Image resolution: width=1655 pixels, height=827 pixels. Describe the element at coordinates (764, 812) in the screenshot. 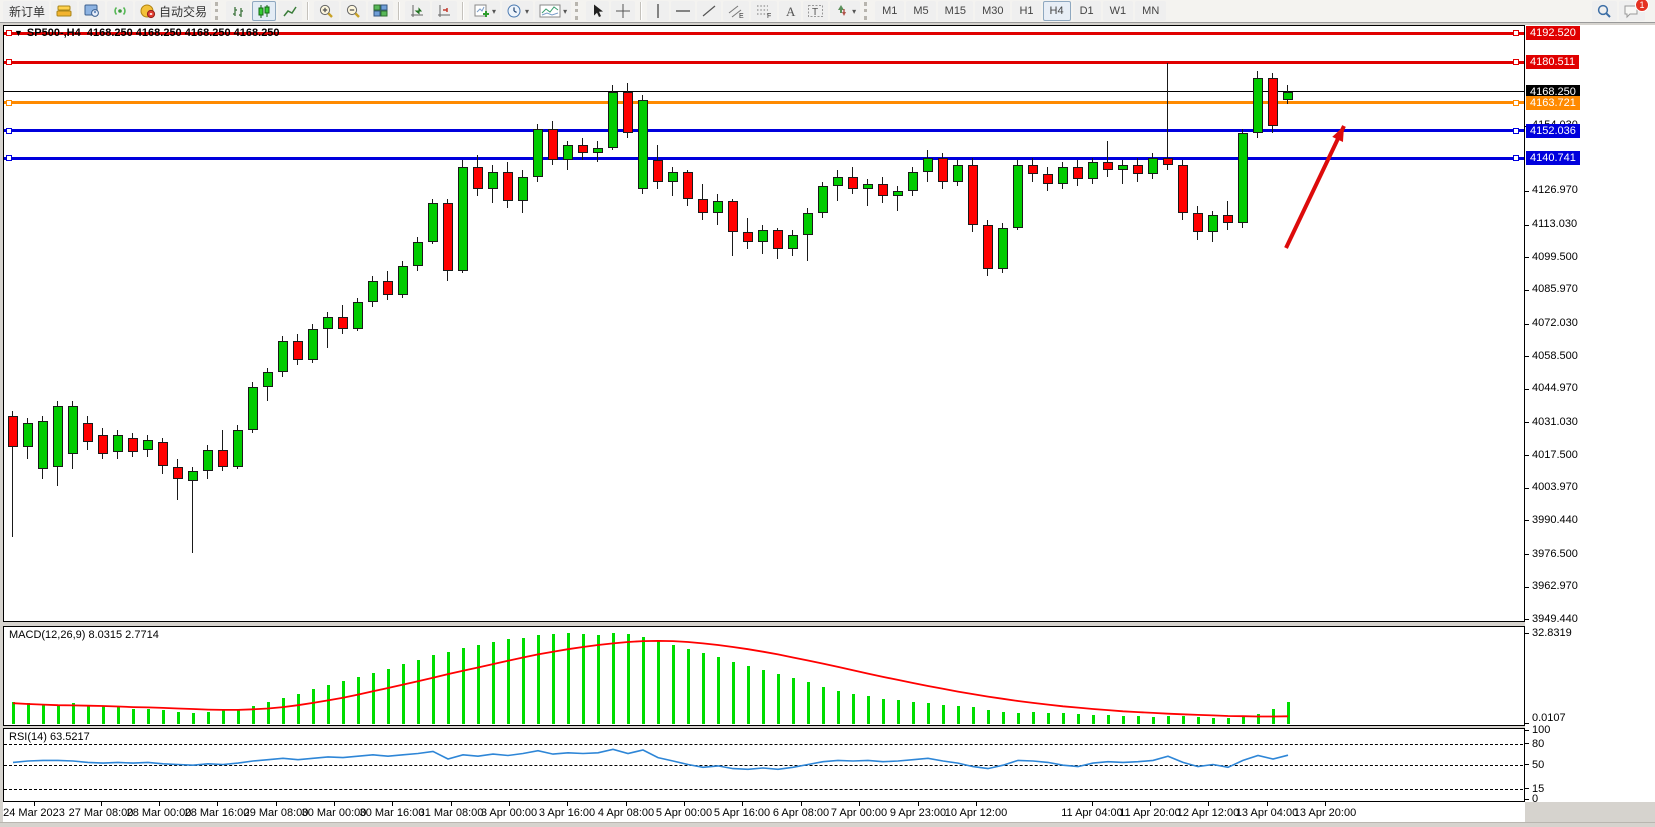

I see `time-axis` at that location.